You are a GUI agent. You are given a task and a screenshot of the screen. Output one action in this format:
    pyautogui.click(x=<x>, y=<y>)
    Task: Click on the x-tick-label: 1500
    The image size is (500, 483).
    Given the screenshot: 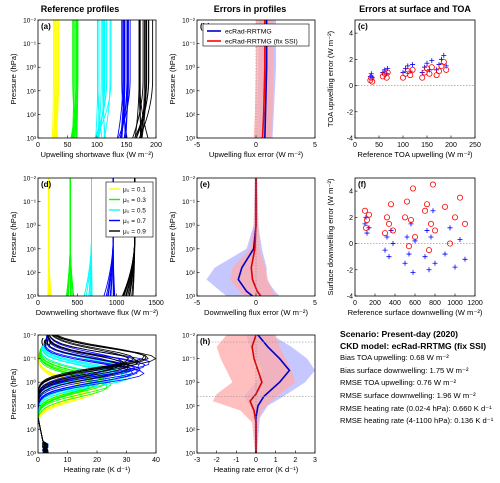 What is the action you would take?
    pyautogui.click(x=156, y=303)
    